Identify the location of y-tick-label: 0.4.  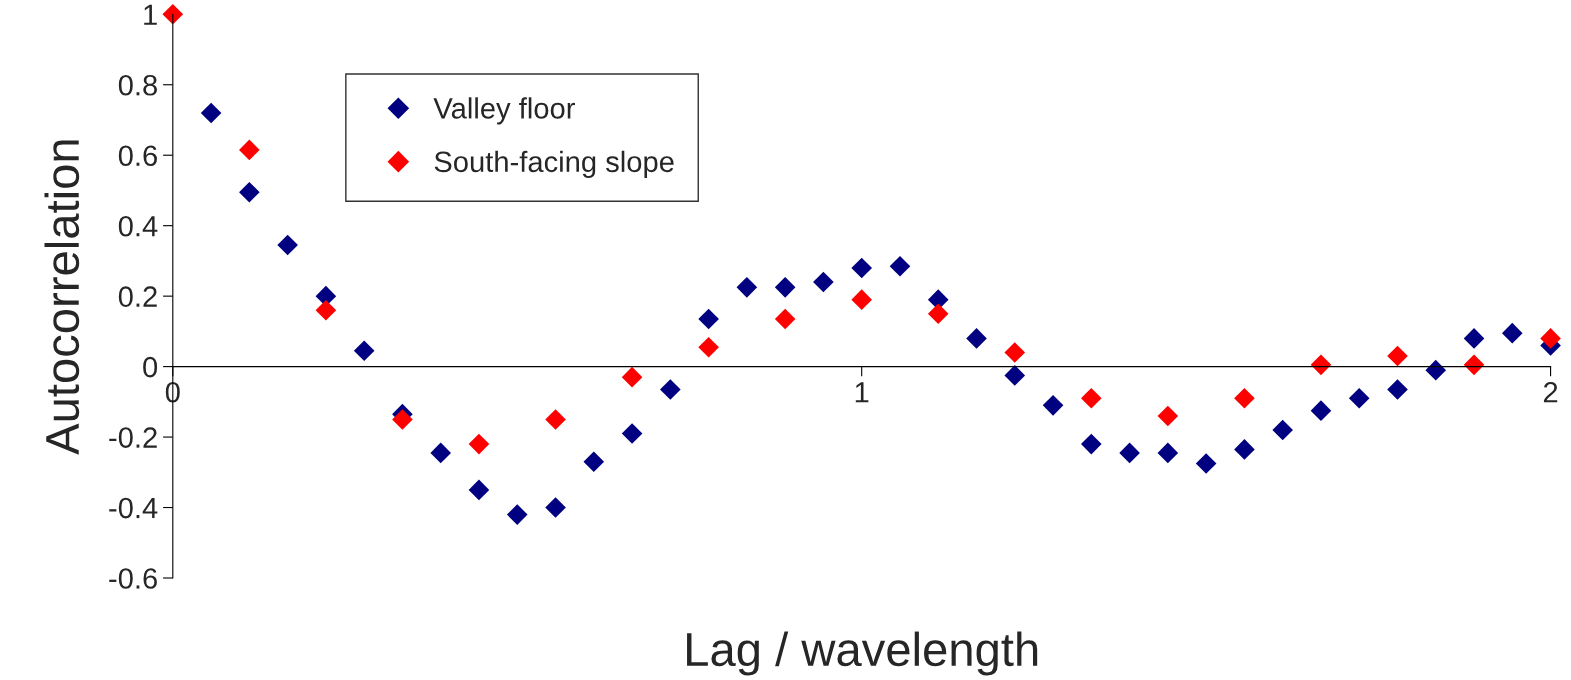
(138, 226).